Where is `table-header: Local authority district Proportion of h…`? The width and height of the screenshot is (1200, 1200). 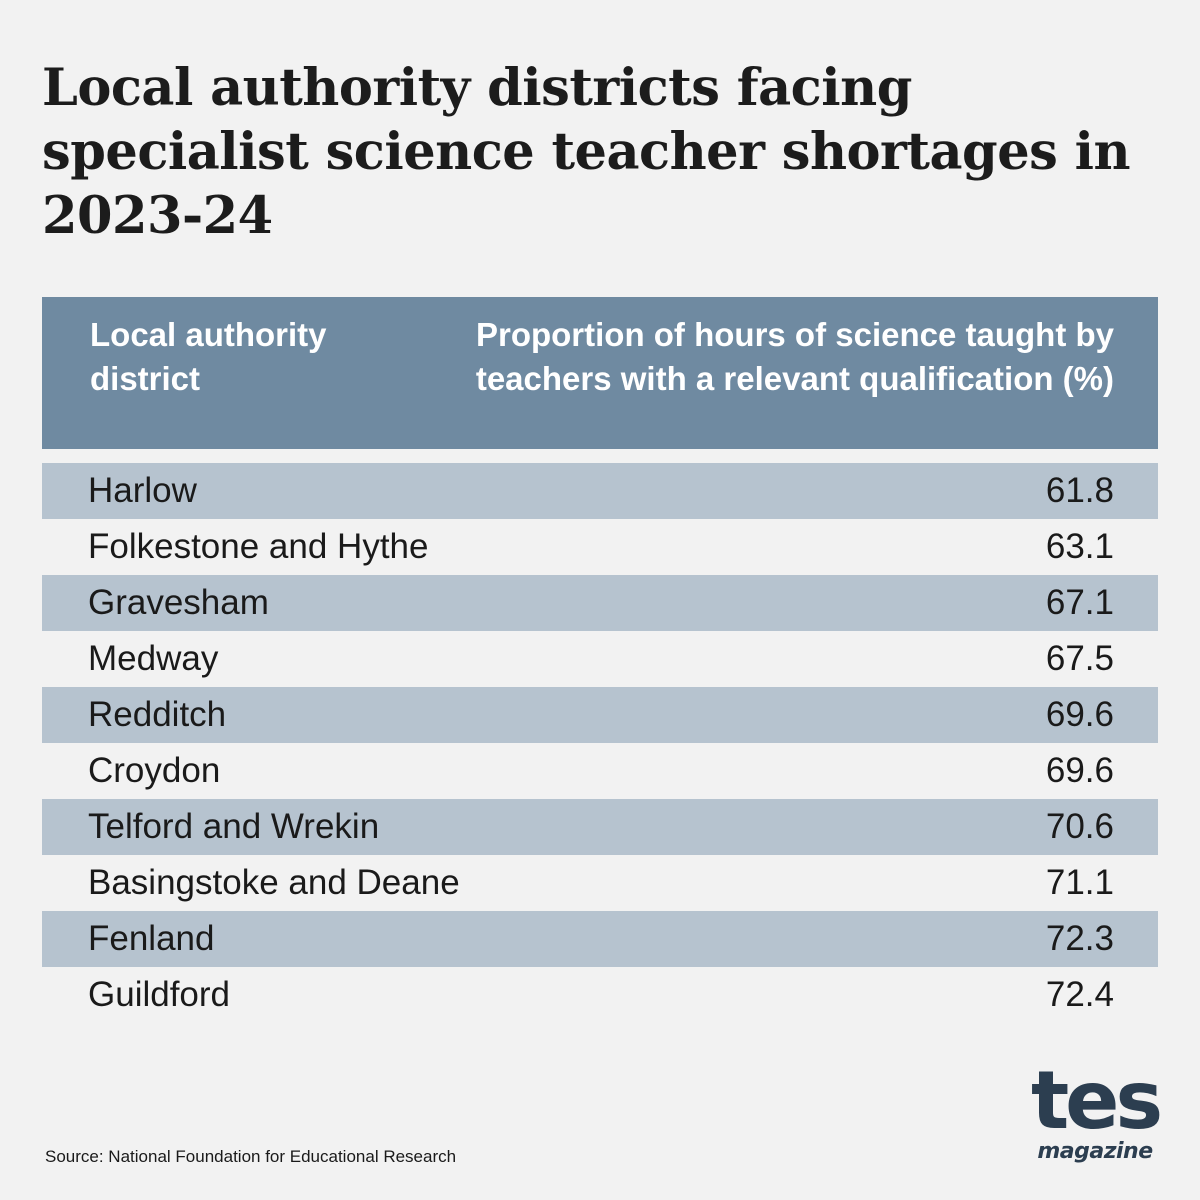 table-header: Local authority district Proportion of h… is located at coordinates (600, 373).